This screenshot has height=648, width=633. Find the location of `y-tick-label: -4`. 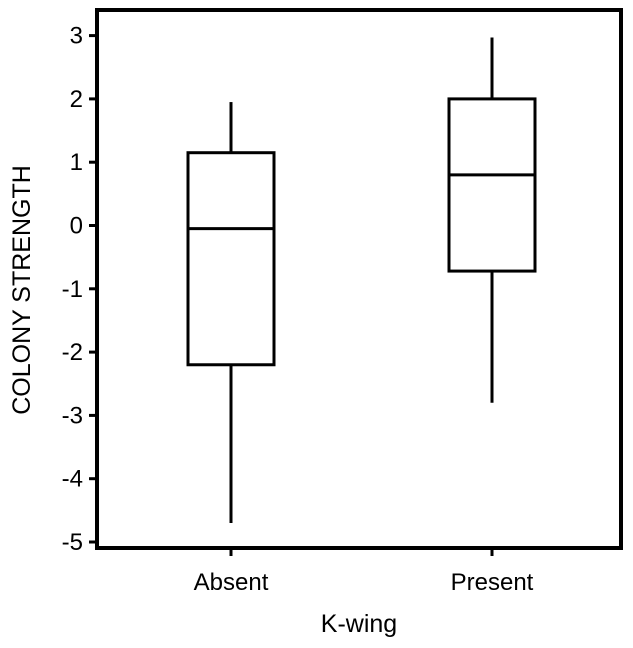

y-tick-label: -4 is located at coordinates (72, 479).